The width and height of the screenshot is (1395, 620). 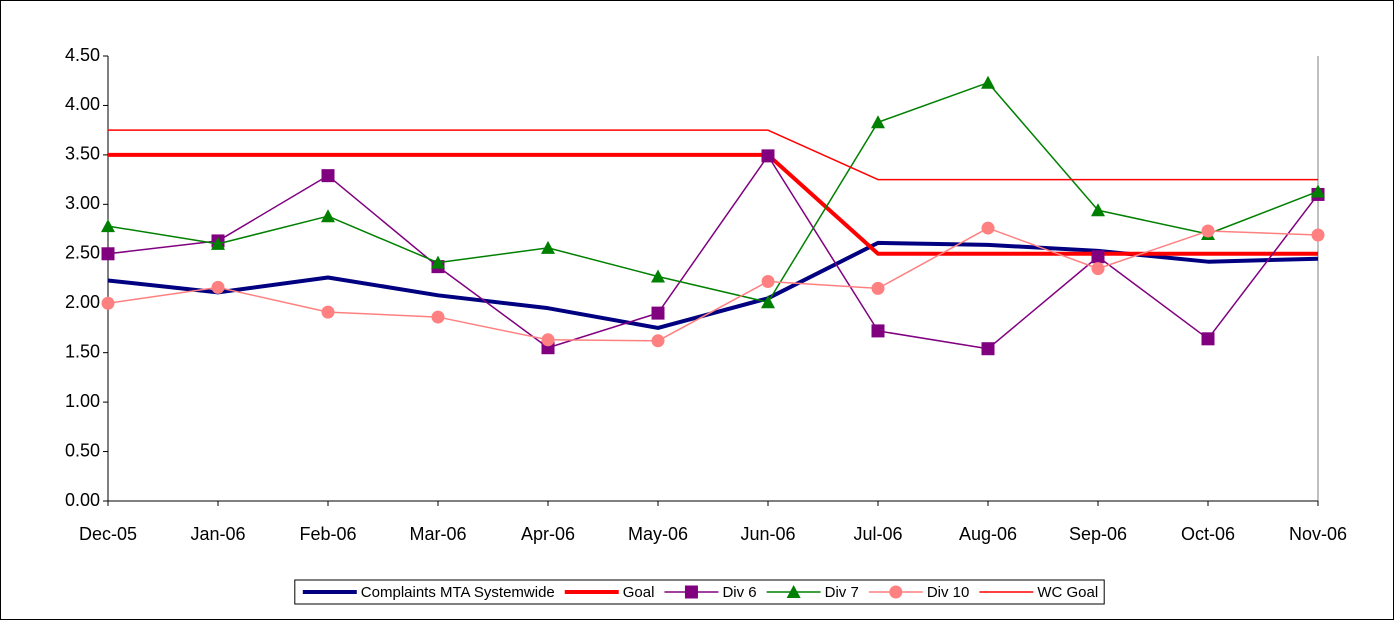 I want to click on x-tick-label: Mar-06, so click(x=437, y=534).